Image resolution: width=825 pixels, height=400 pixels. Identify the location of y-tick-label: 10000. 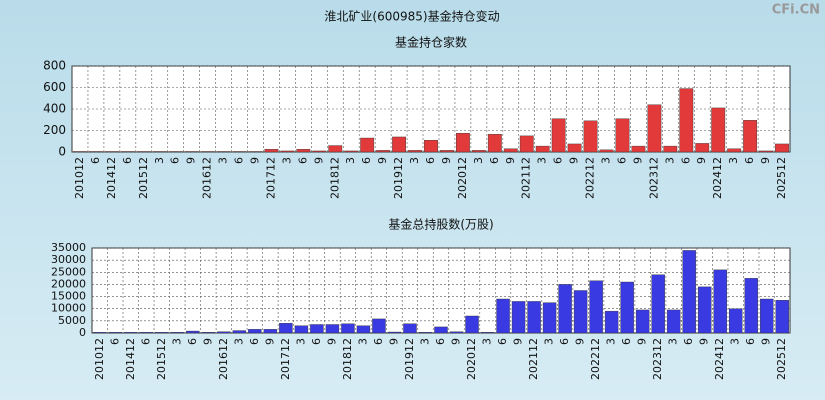
(68, 308).